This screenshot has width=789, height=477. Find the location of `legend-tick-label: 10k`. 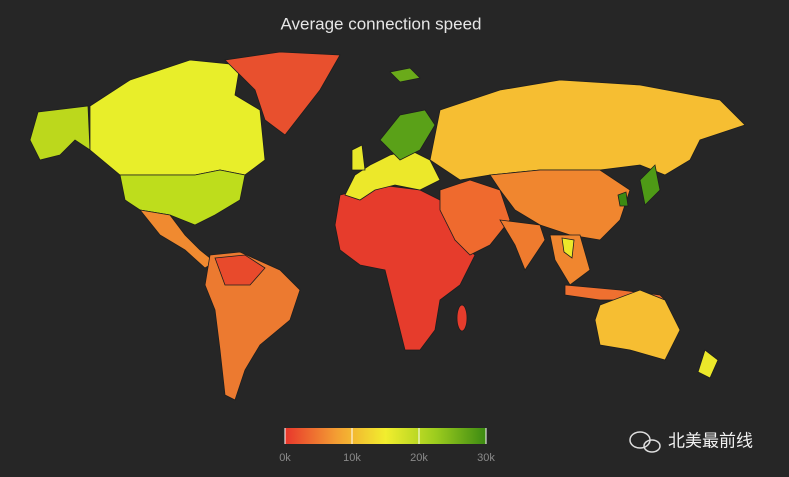

legend-tick-label: 10k is located at coordinates (352, 458).